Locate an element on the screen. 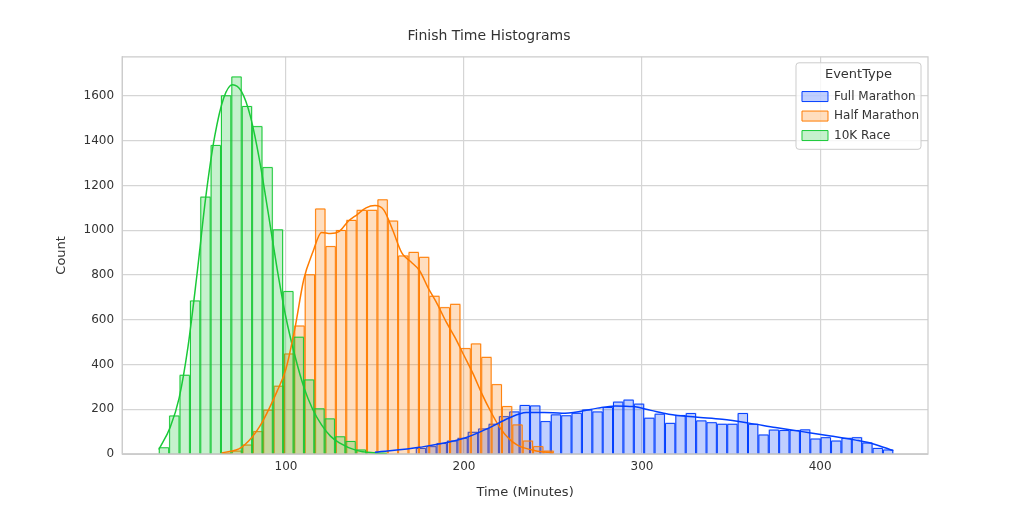 The height and width of the screenshot is (512, 1024). y-tick-label: 1200 is located at coordinates (99, 184).